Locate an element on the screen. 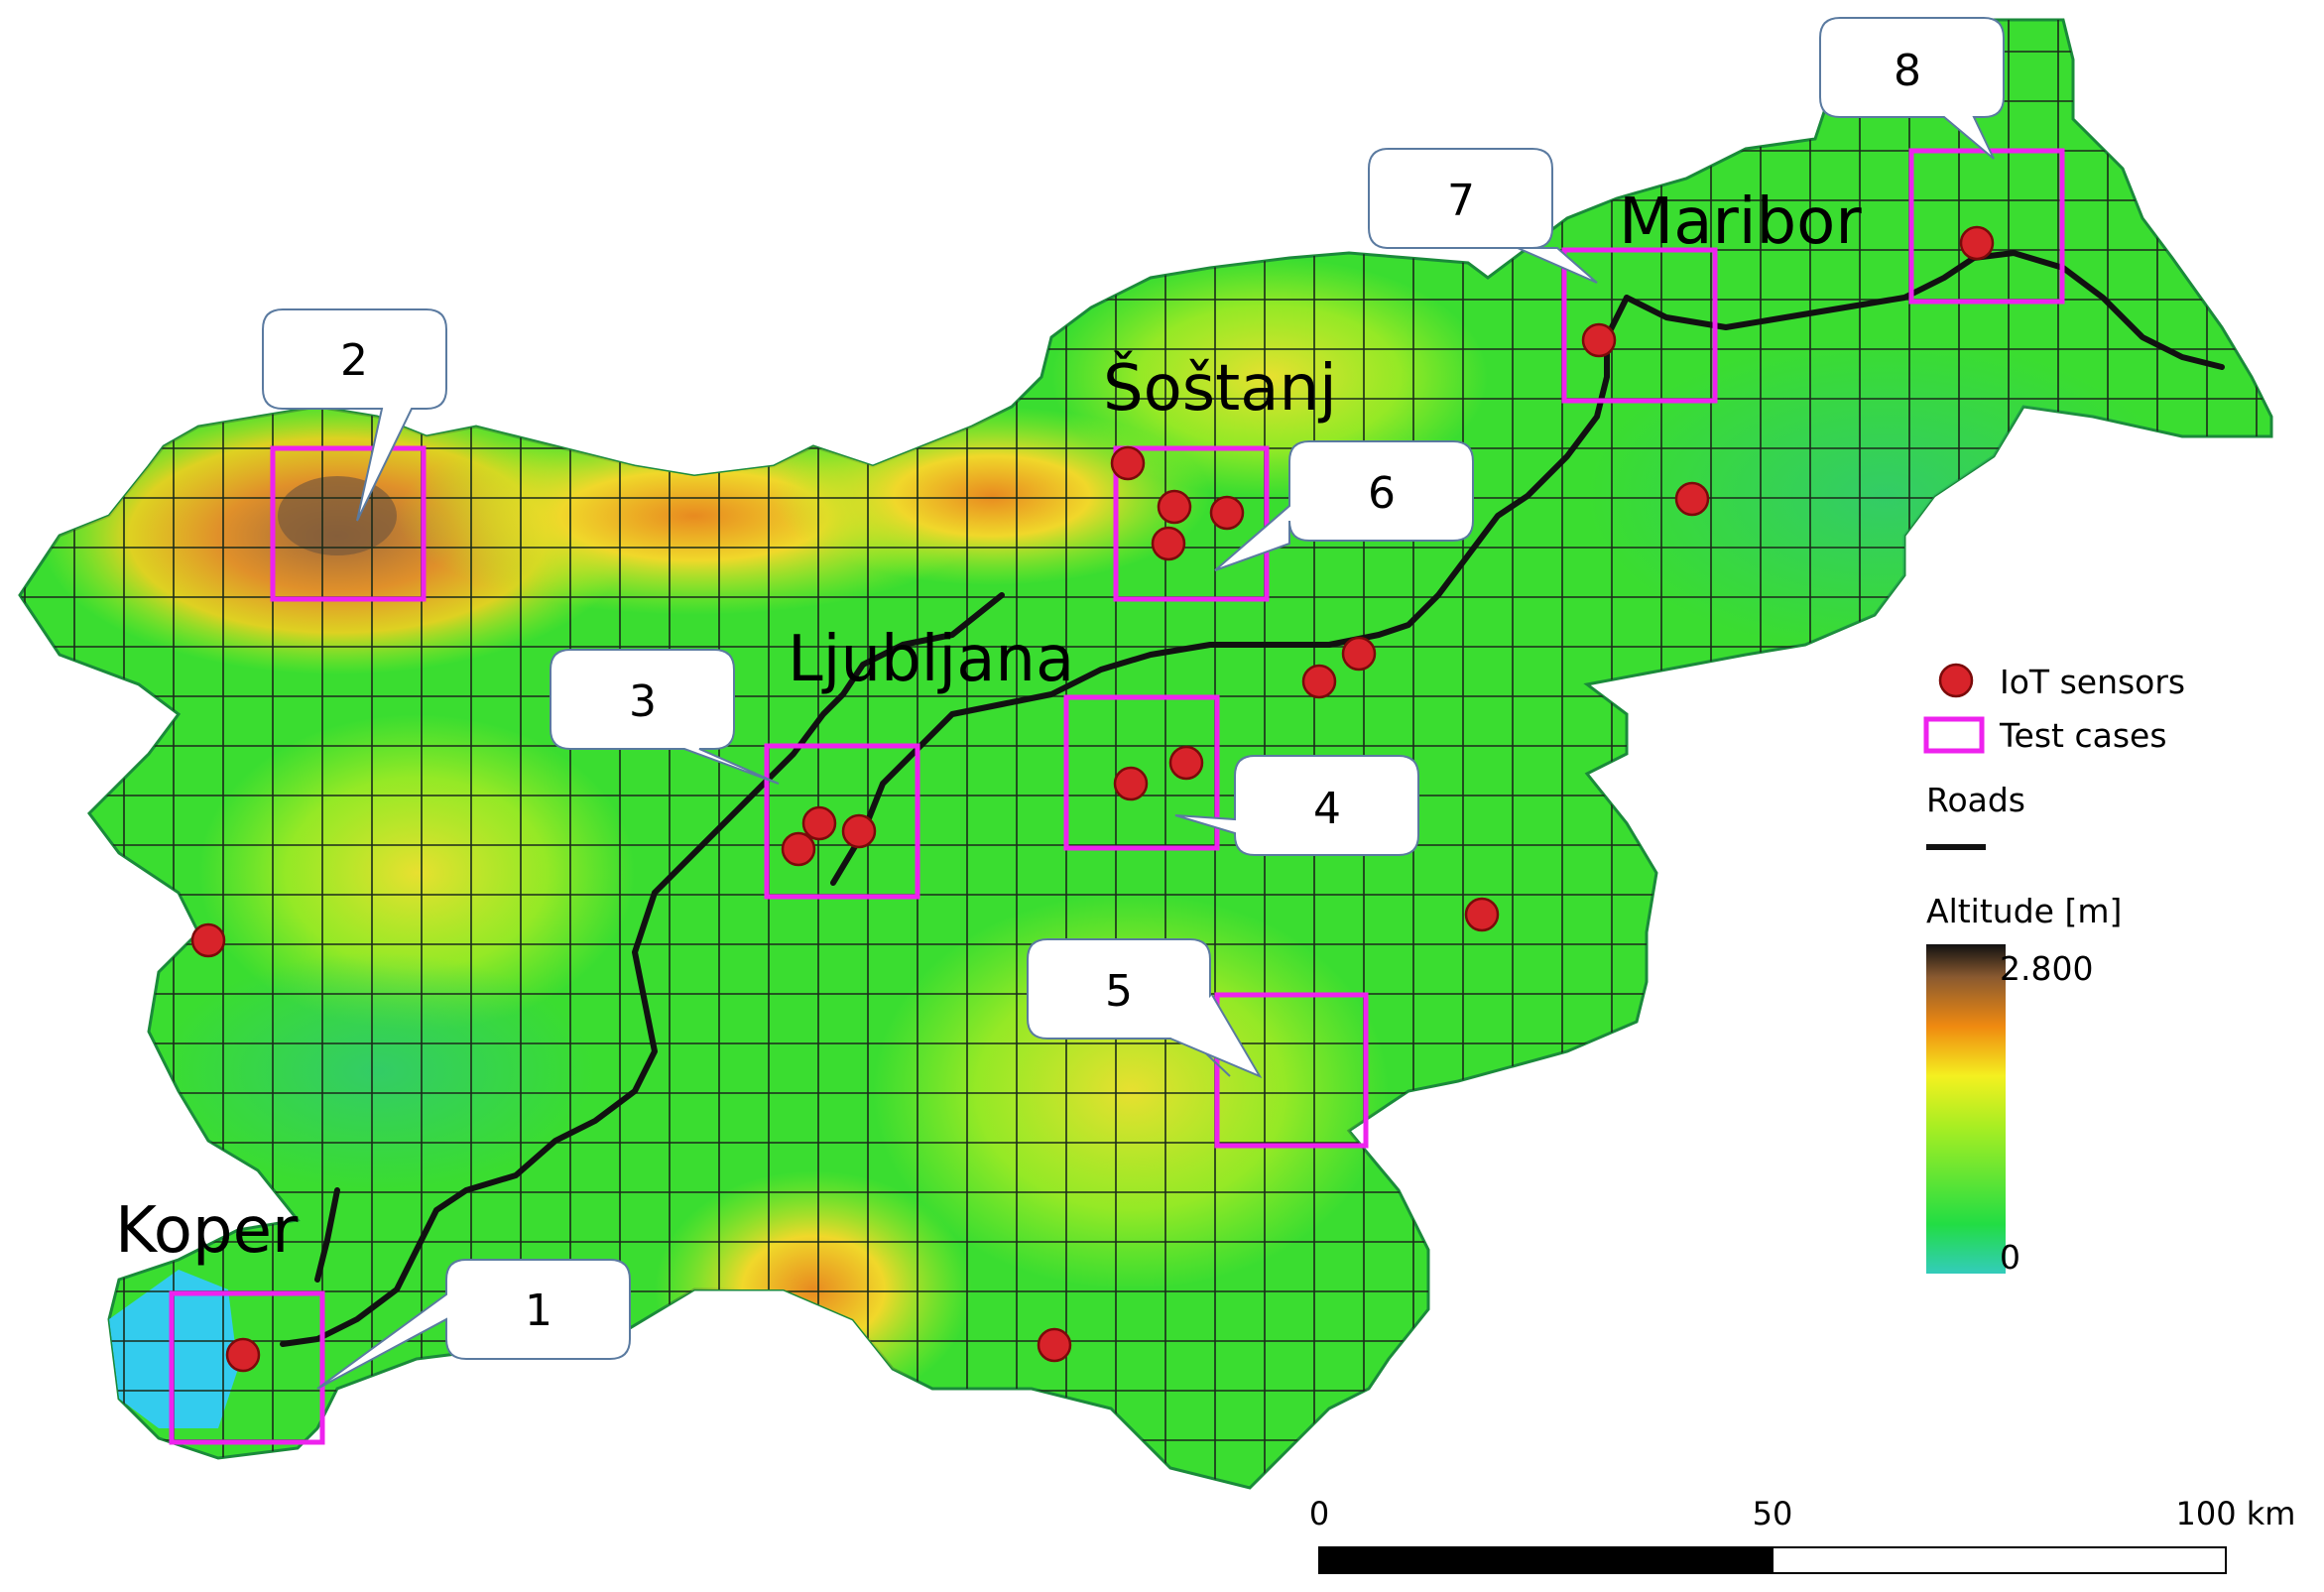  callout-label: 5 is located at coordinates (1119, 991).